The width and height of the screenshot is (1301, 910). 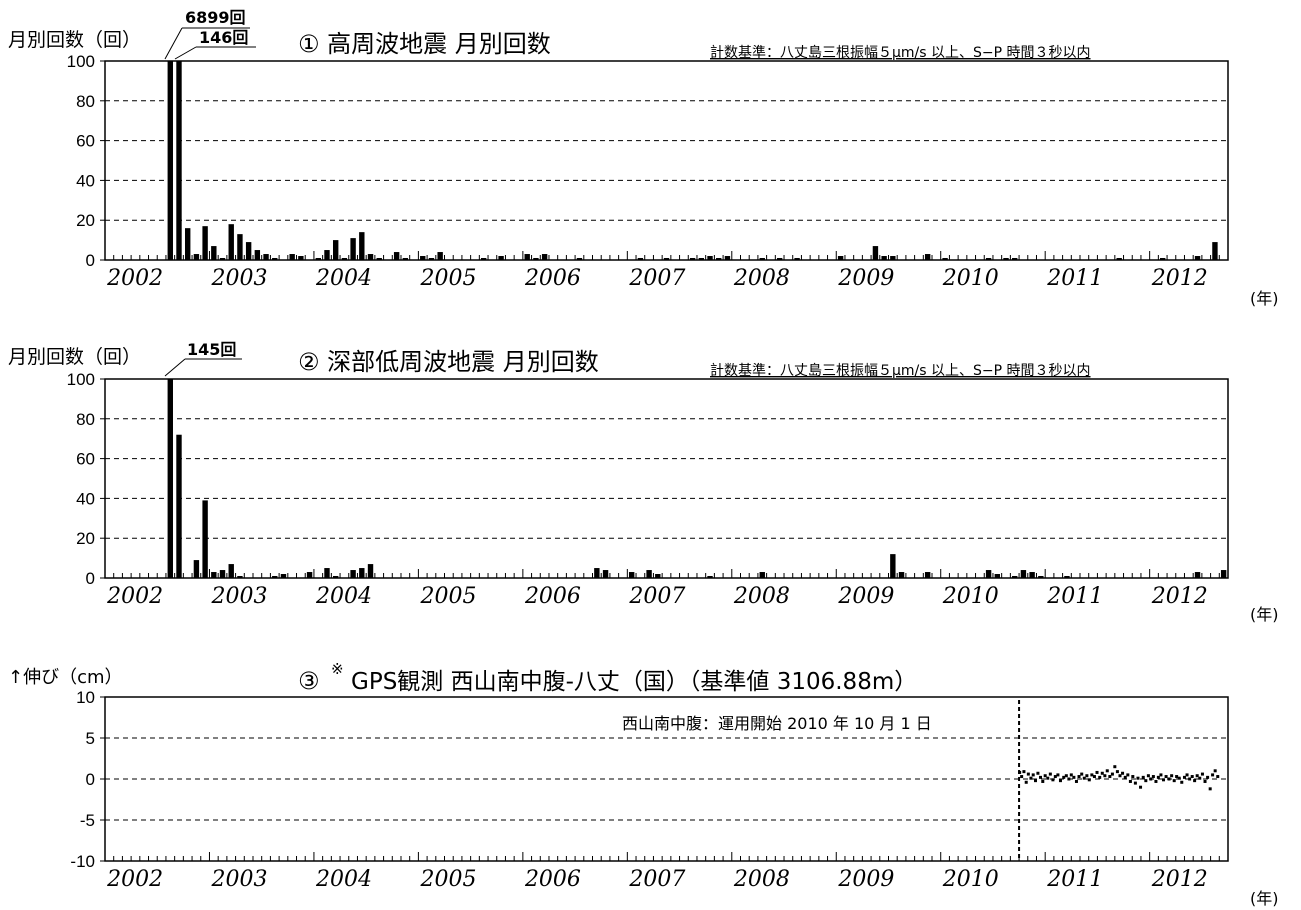 I want to click on y-tick-label: 5, so click(x=90, y=738).